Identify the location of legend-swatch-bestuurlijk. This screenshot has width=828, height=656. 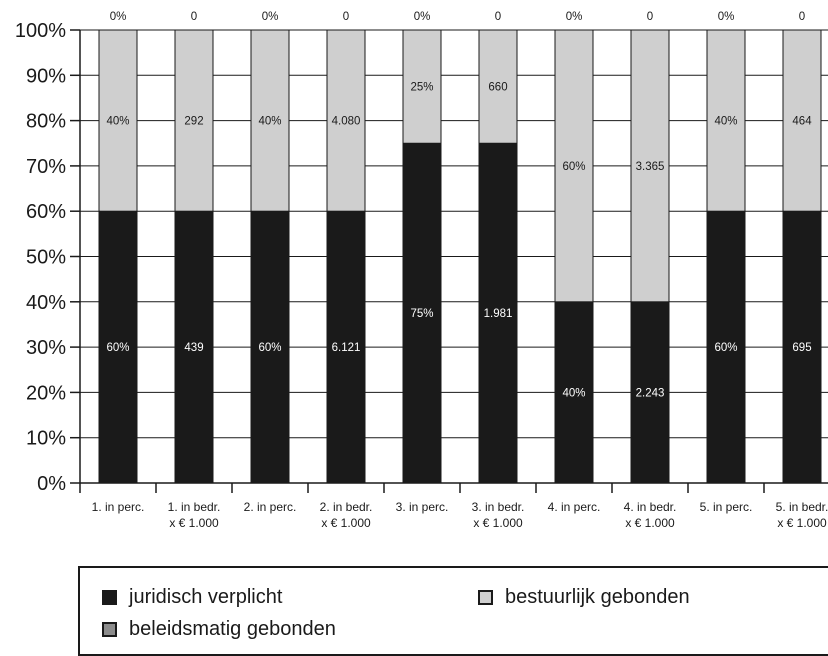
(485, 597).